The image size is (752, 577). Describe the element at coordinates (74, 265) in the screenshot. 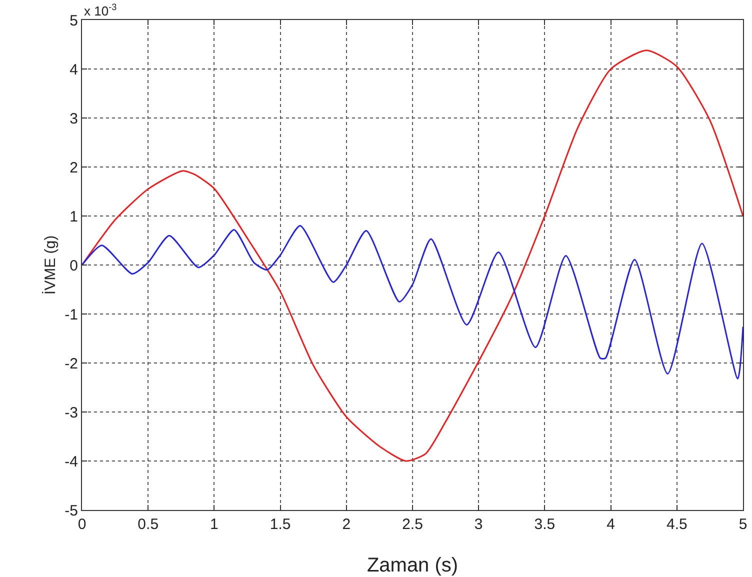

I see `y-tick-label: 0` at that location.